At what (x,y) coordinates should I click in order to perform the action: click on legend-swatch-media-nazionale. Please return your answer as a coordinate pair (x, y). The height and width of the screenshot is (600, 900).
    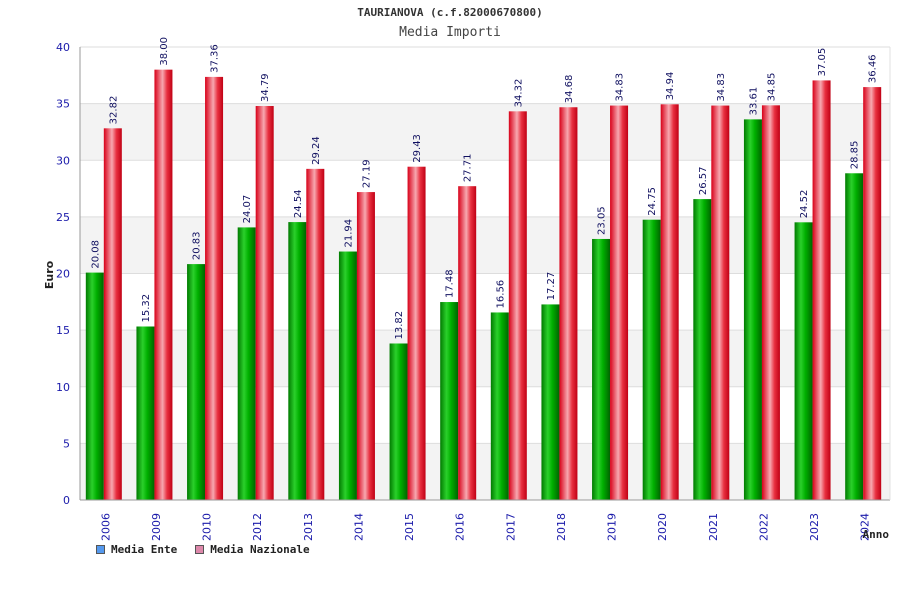
    Looking at the image, I should click on (200, 549).